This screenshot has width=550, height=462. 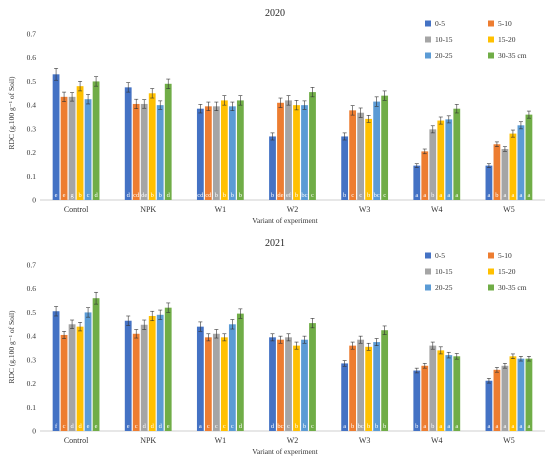 What do you see at coordinates (32, 288) in the screenshot?
I see `y-tick-label: 0.6` at bounding box center [32, 288].